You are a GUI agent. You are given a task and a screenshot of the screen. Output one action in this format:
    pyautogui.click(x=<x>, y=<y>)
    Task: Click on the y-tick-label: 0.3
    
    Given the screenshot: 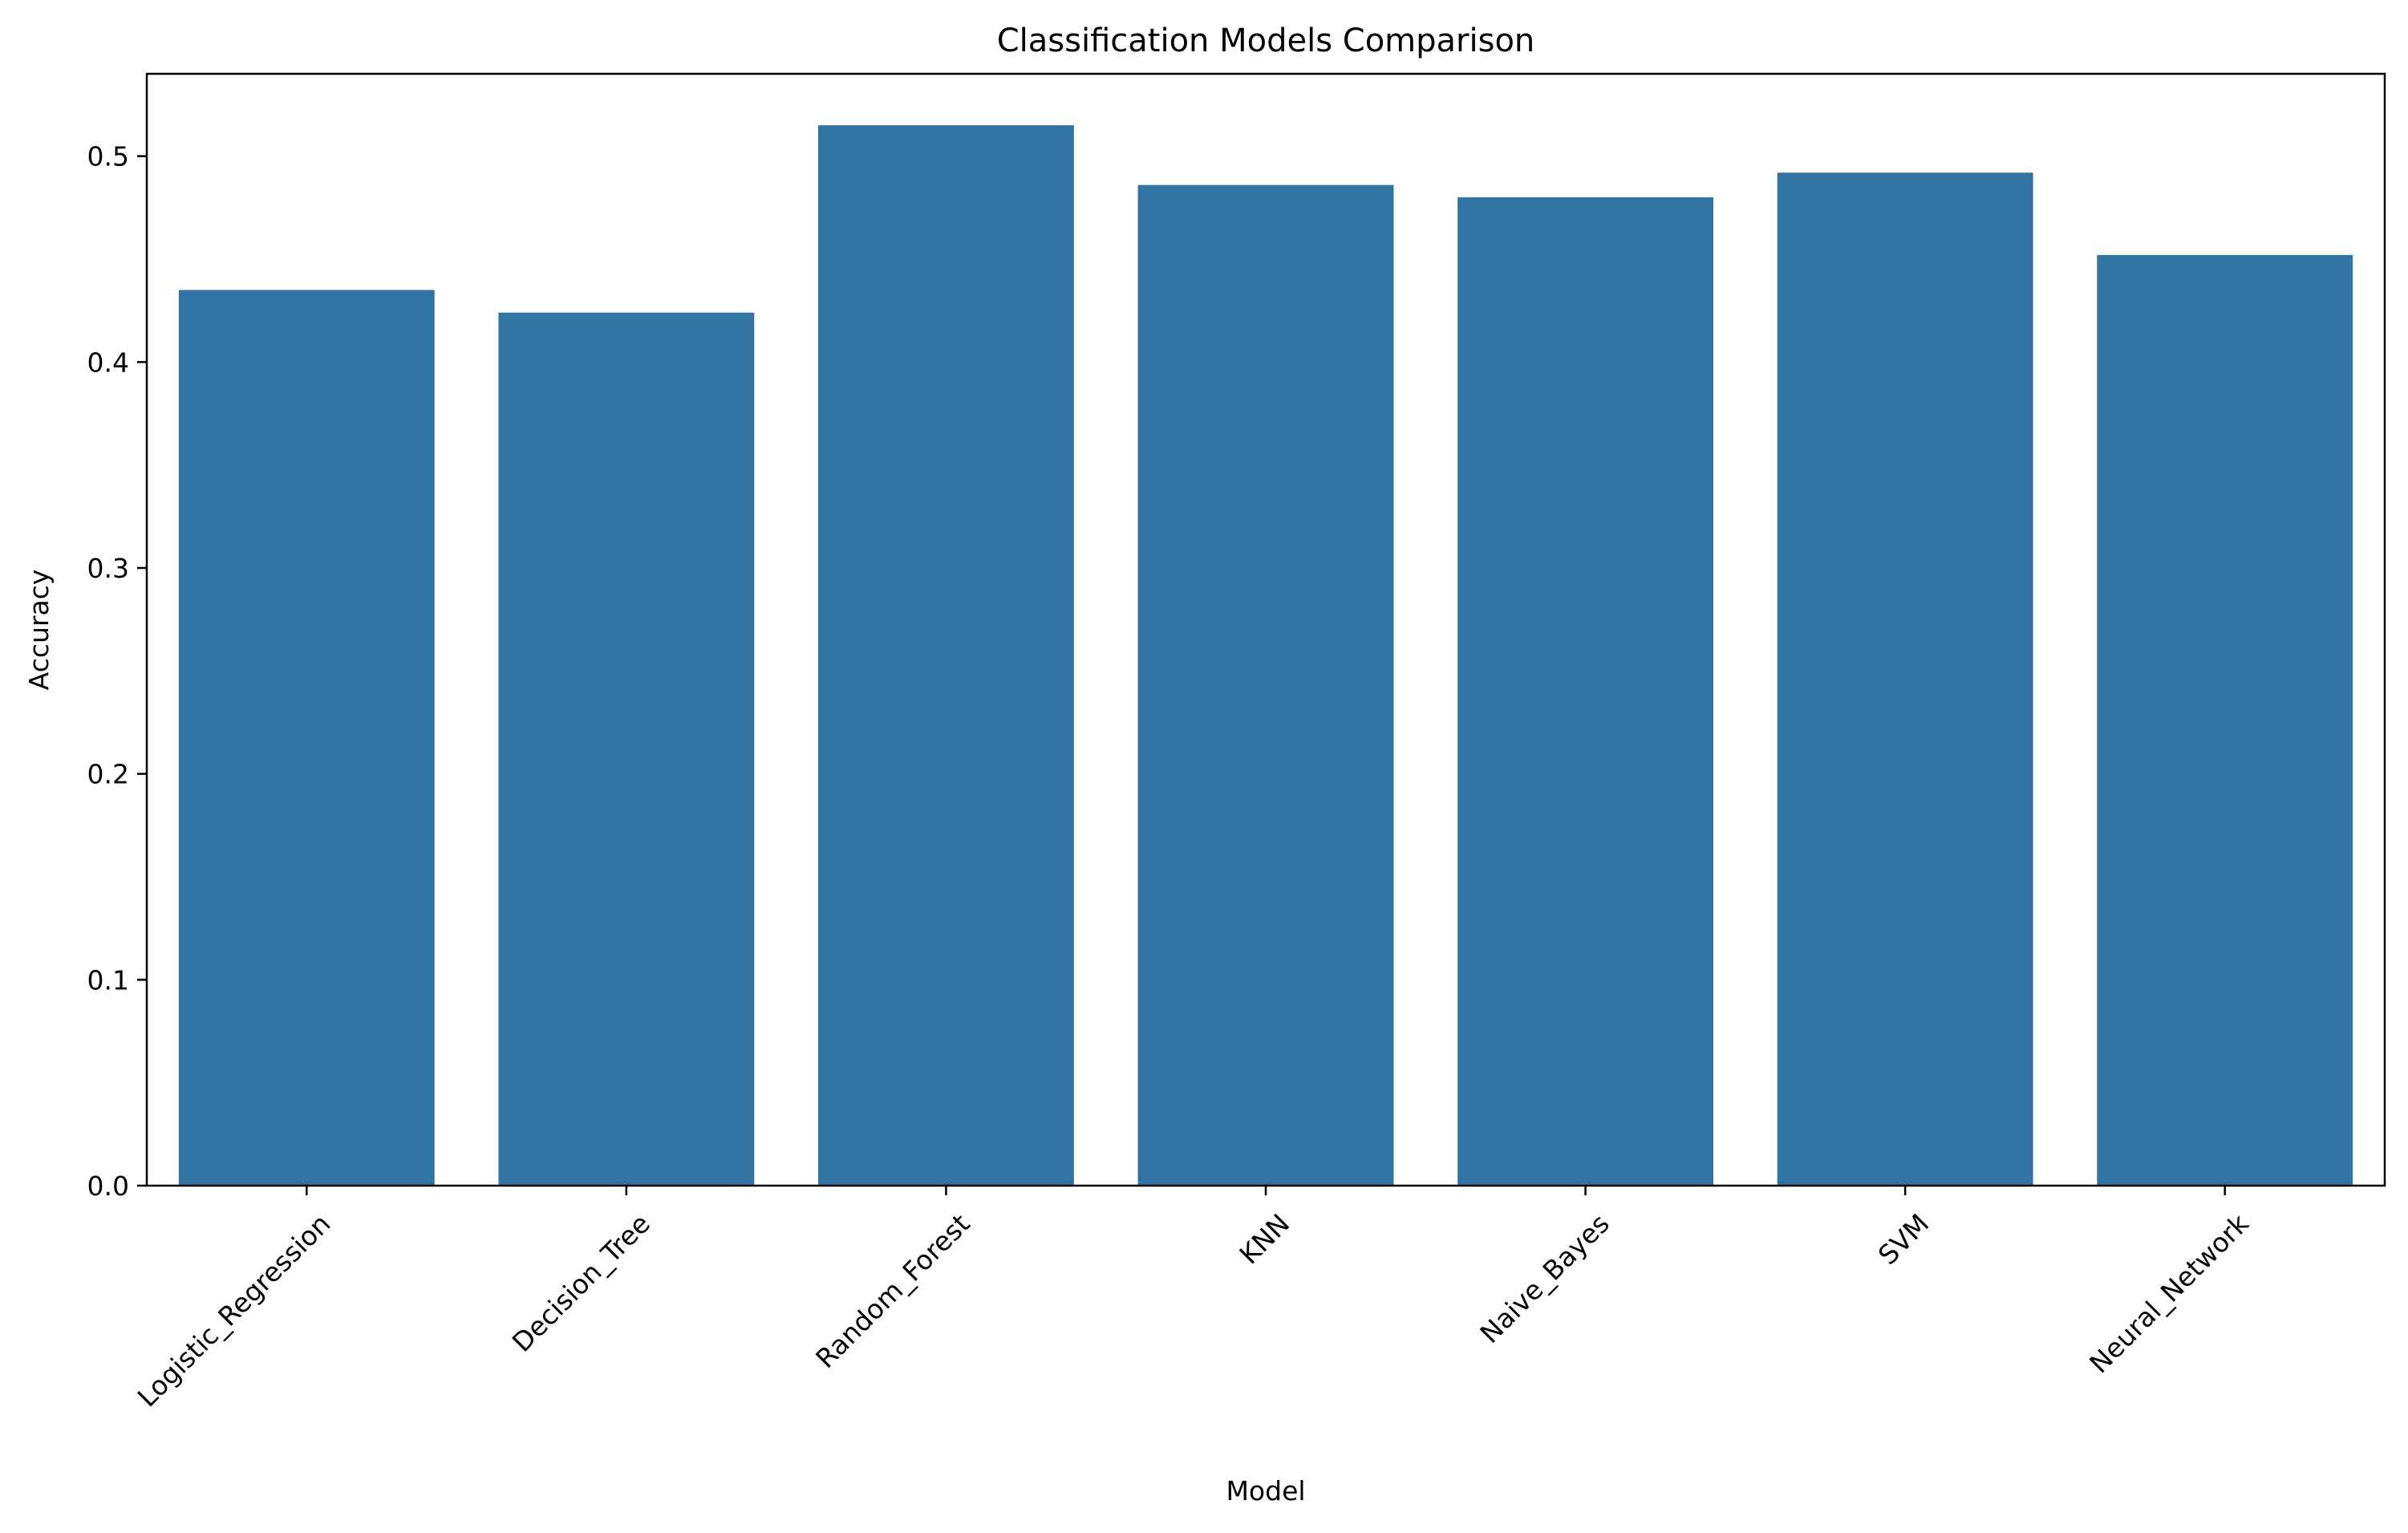 What is the action you would take?
    pyautogui.click(x=108, y=568)
    